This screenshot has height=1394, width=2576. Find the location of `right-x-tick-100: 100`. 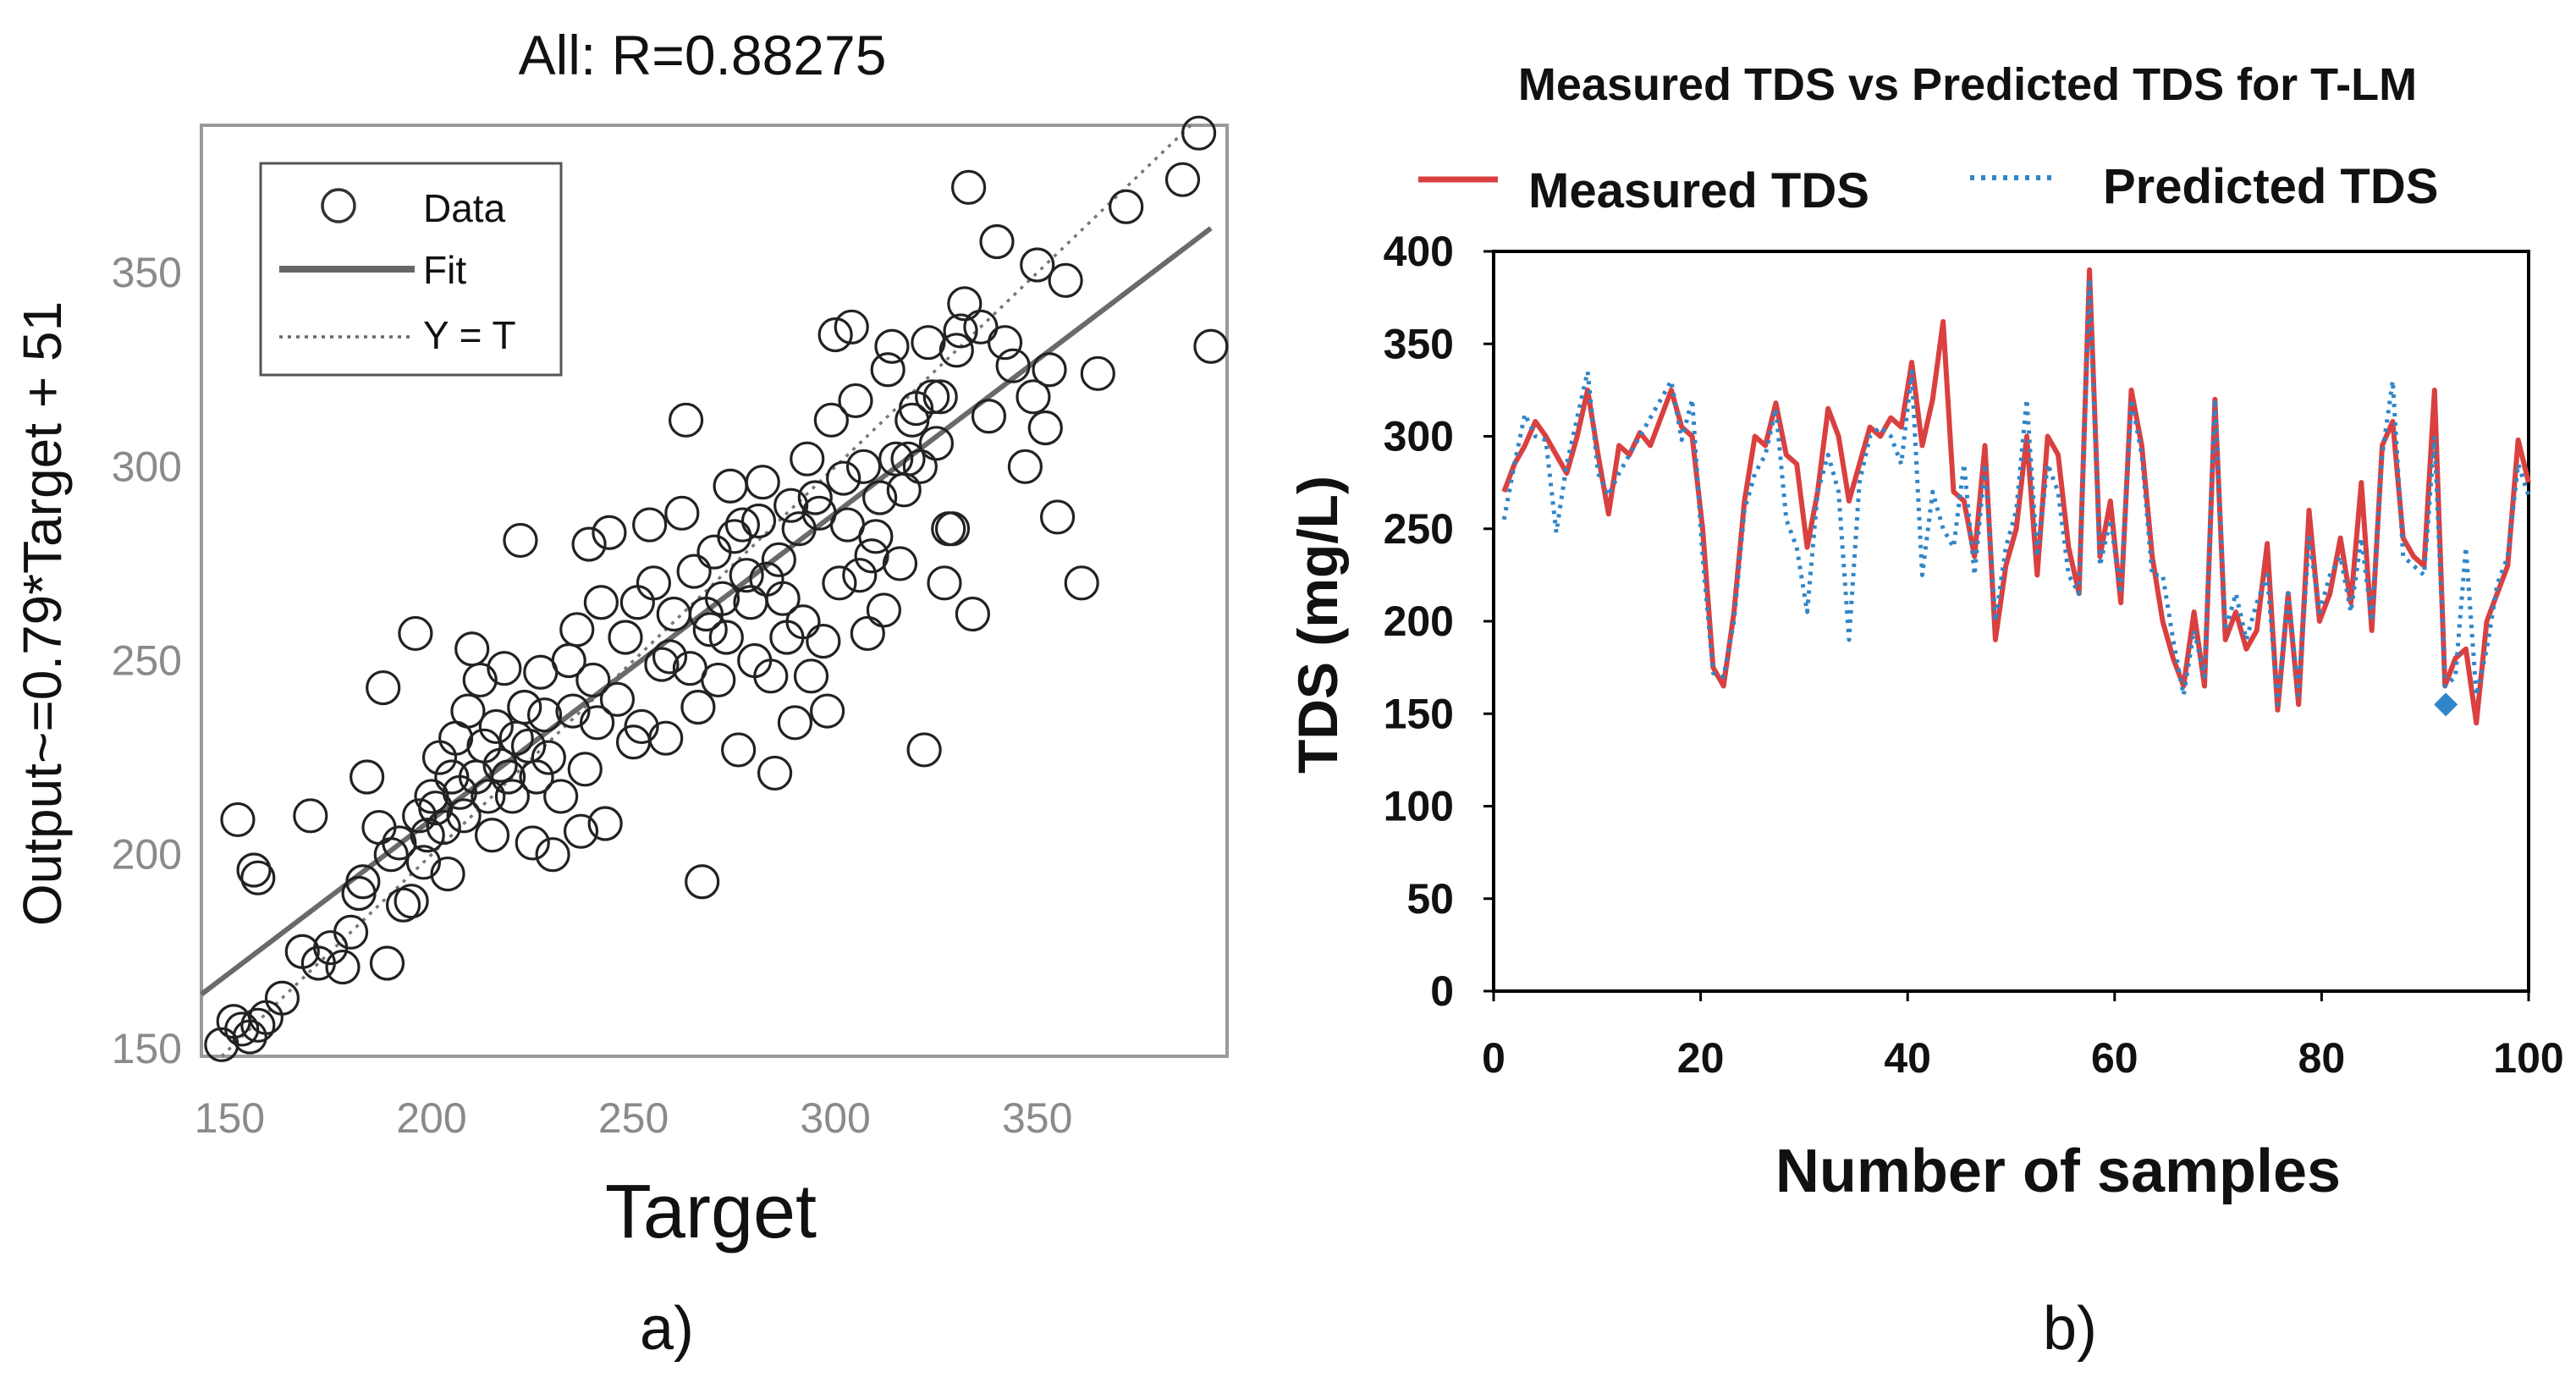

right-x-tick-100: 100 is located at coordinates (2528, 1058).